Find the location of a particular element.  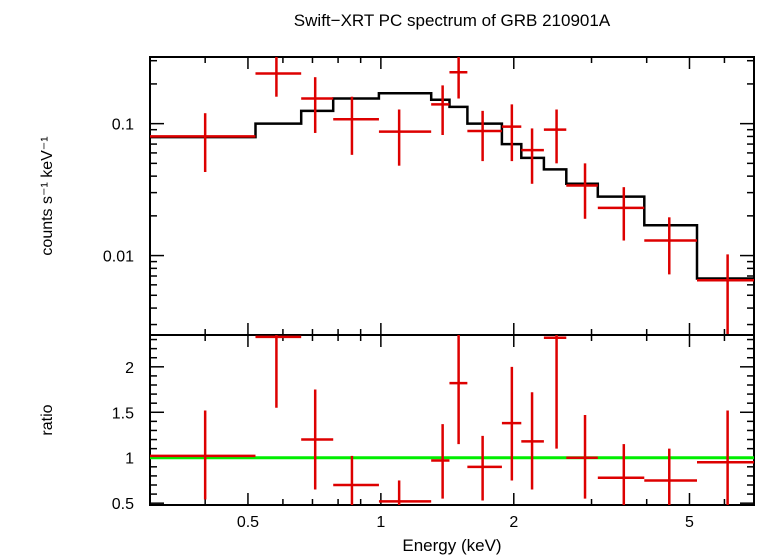

y-tick-label: 2 is located at coordinates (129, 368).